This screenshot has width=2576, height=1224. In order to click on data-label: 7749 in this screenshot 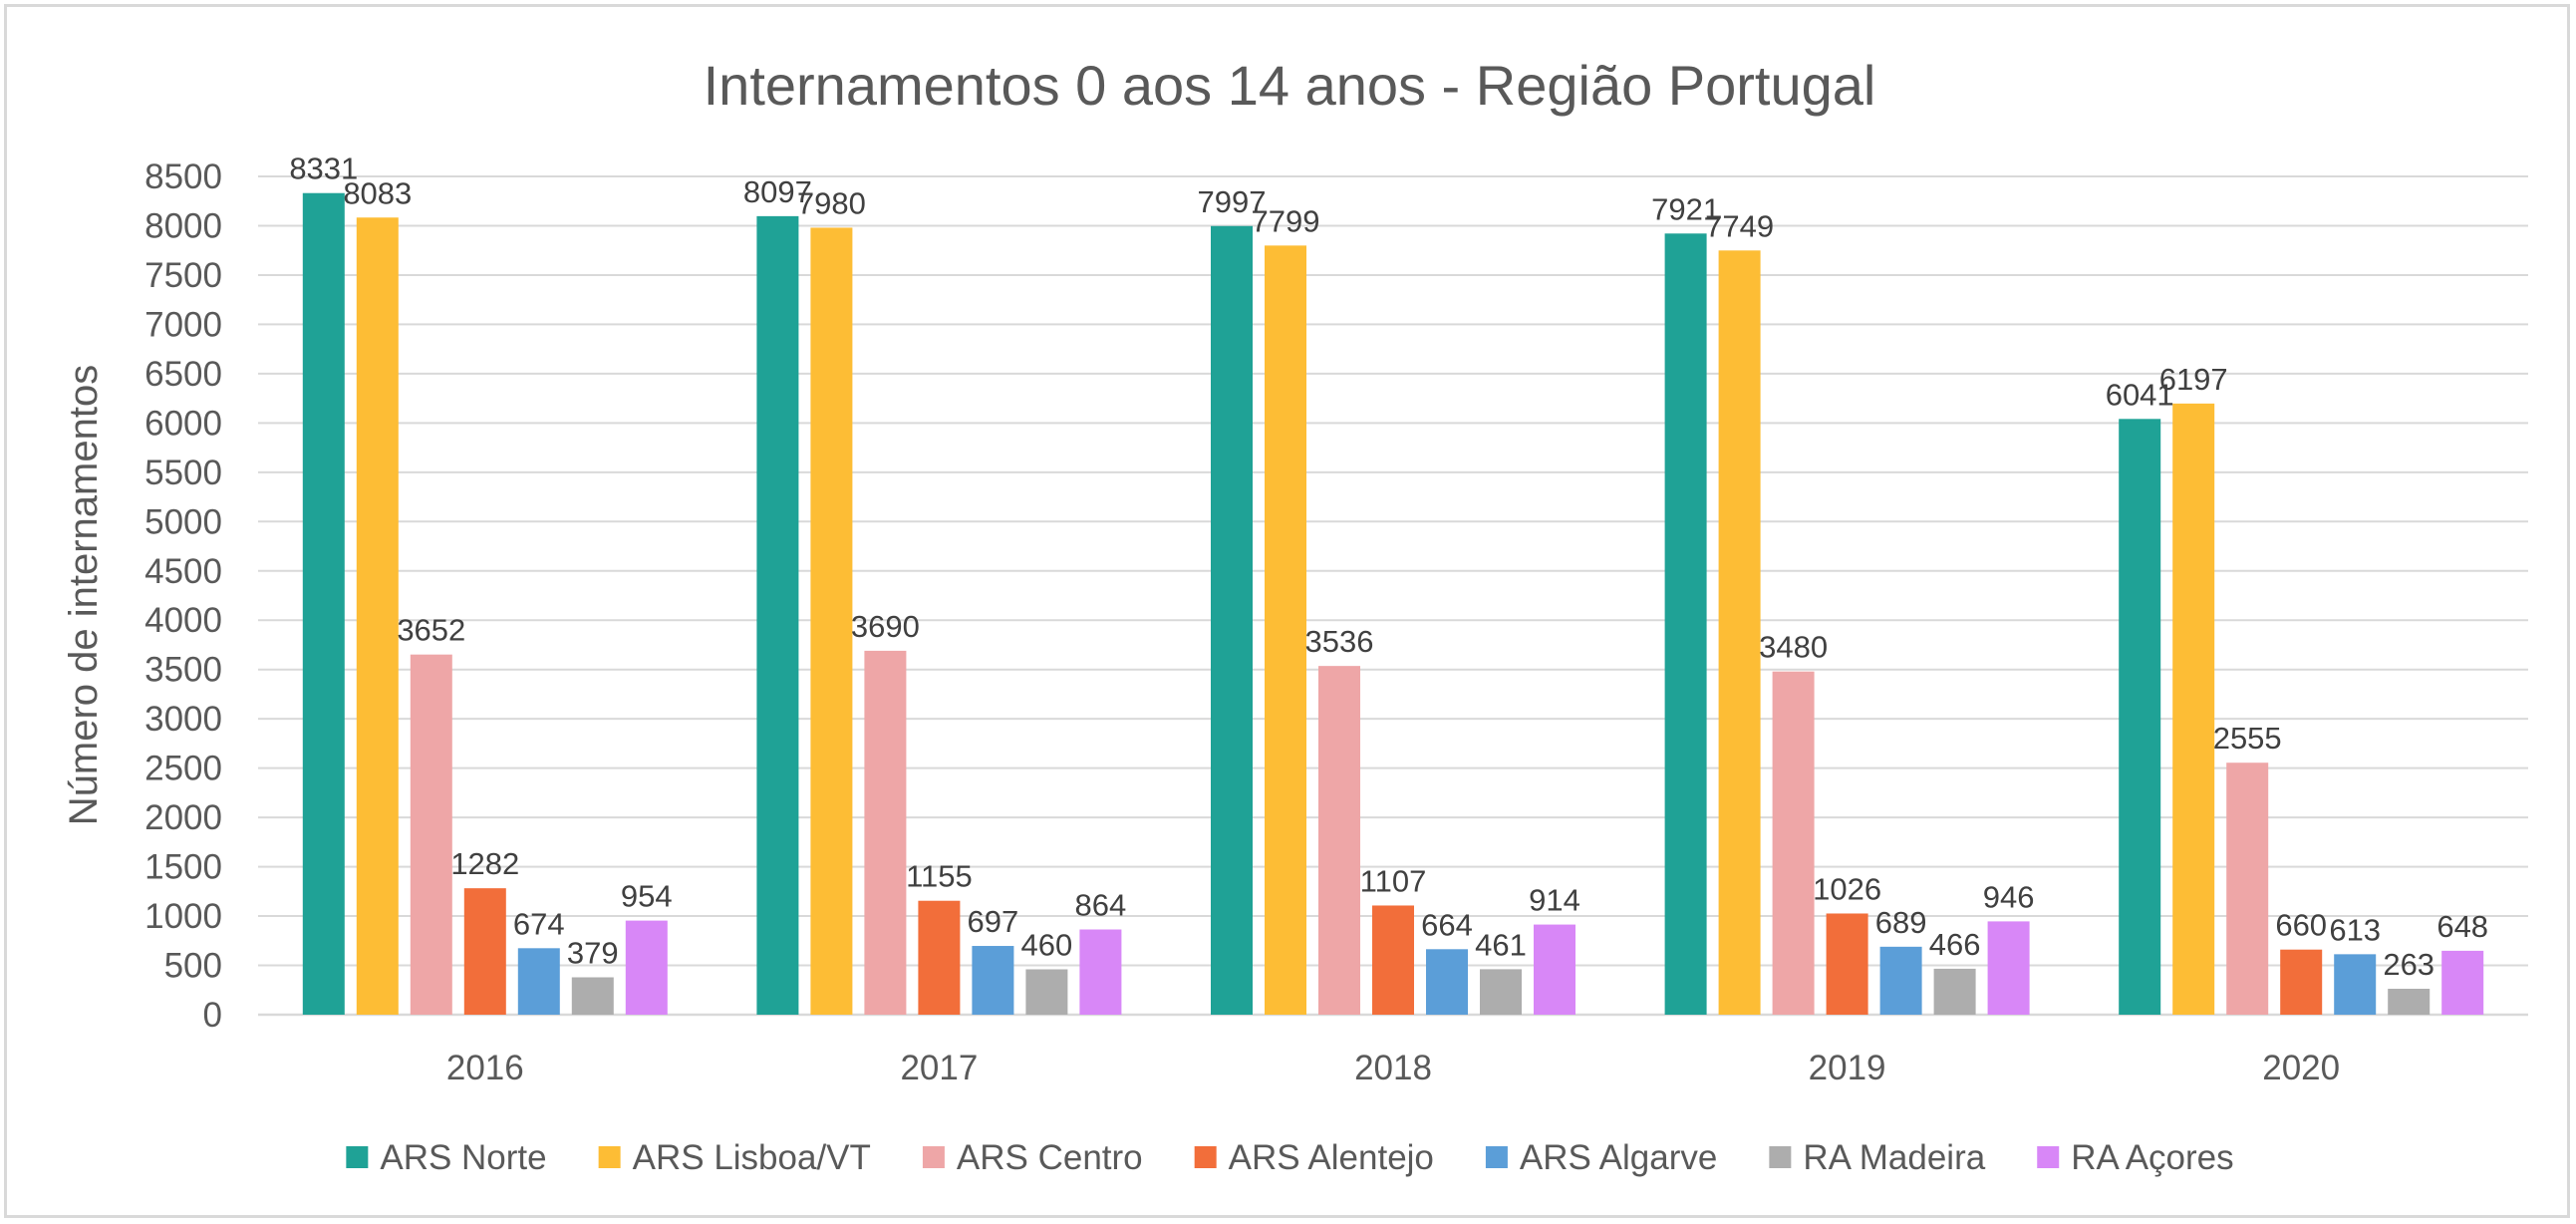, I will do `click(1739, 225)`.